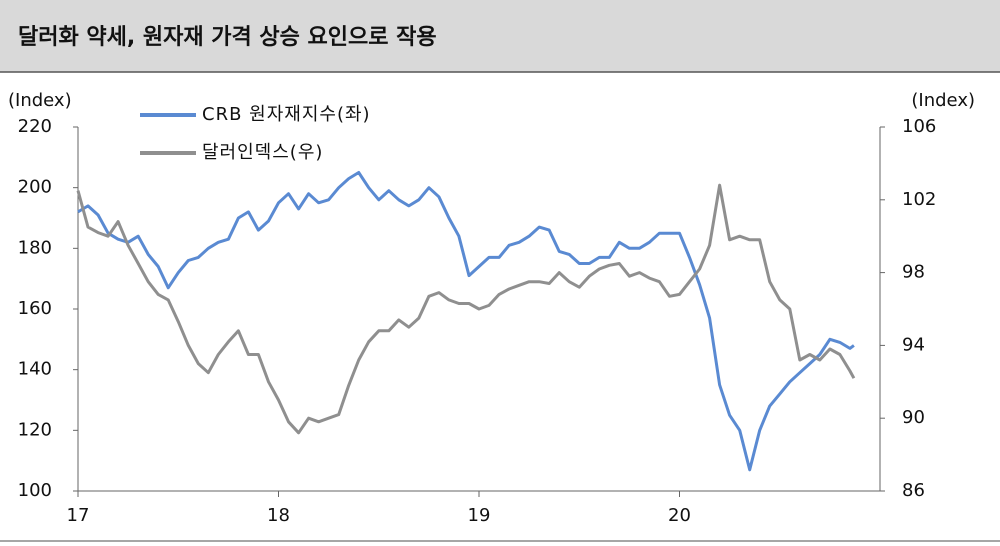 The width and height of the screenshot is (1000, 546). Describe the element at coordinates (35, 187) in the screenshot. I see `y-tick-label: 200` at that location.